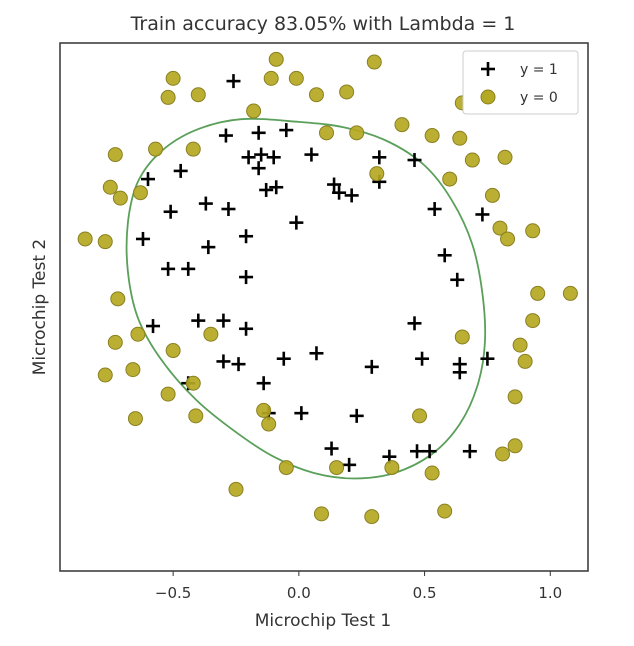 Image resolution: width=634 pixels, height=646 pixels. I want to click on x-tick-label: 0.0, so click(299, 593).